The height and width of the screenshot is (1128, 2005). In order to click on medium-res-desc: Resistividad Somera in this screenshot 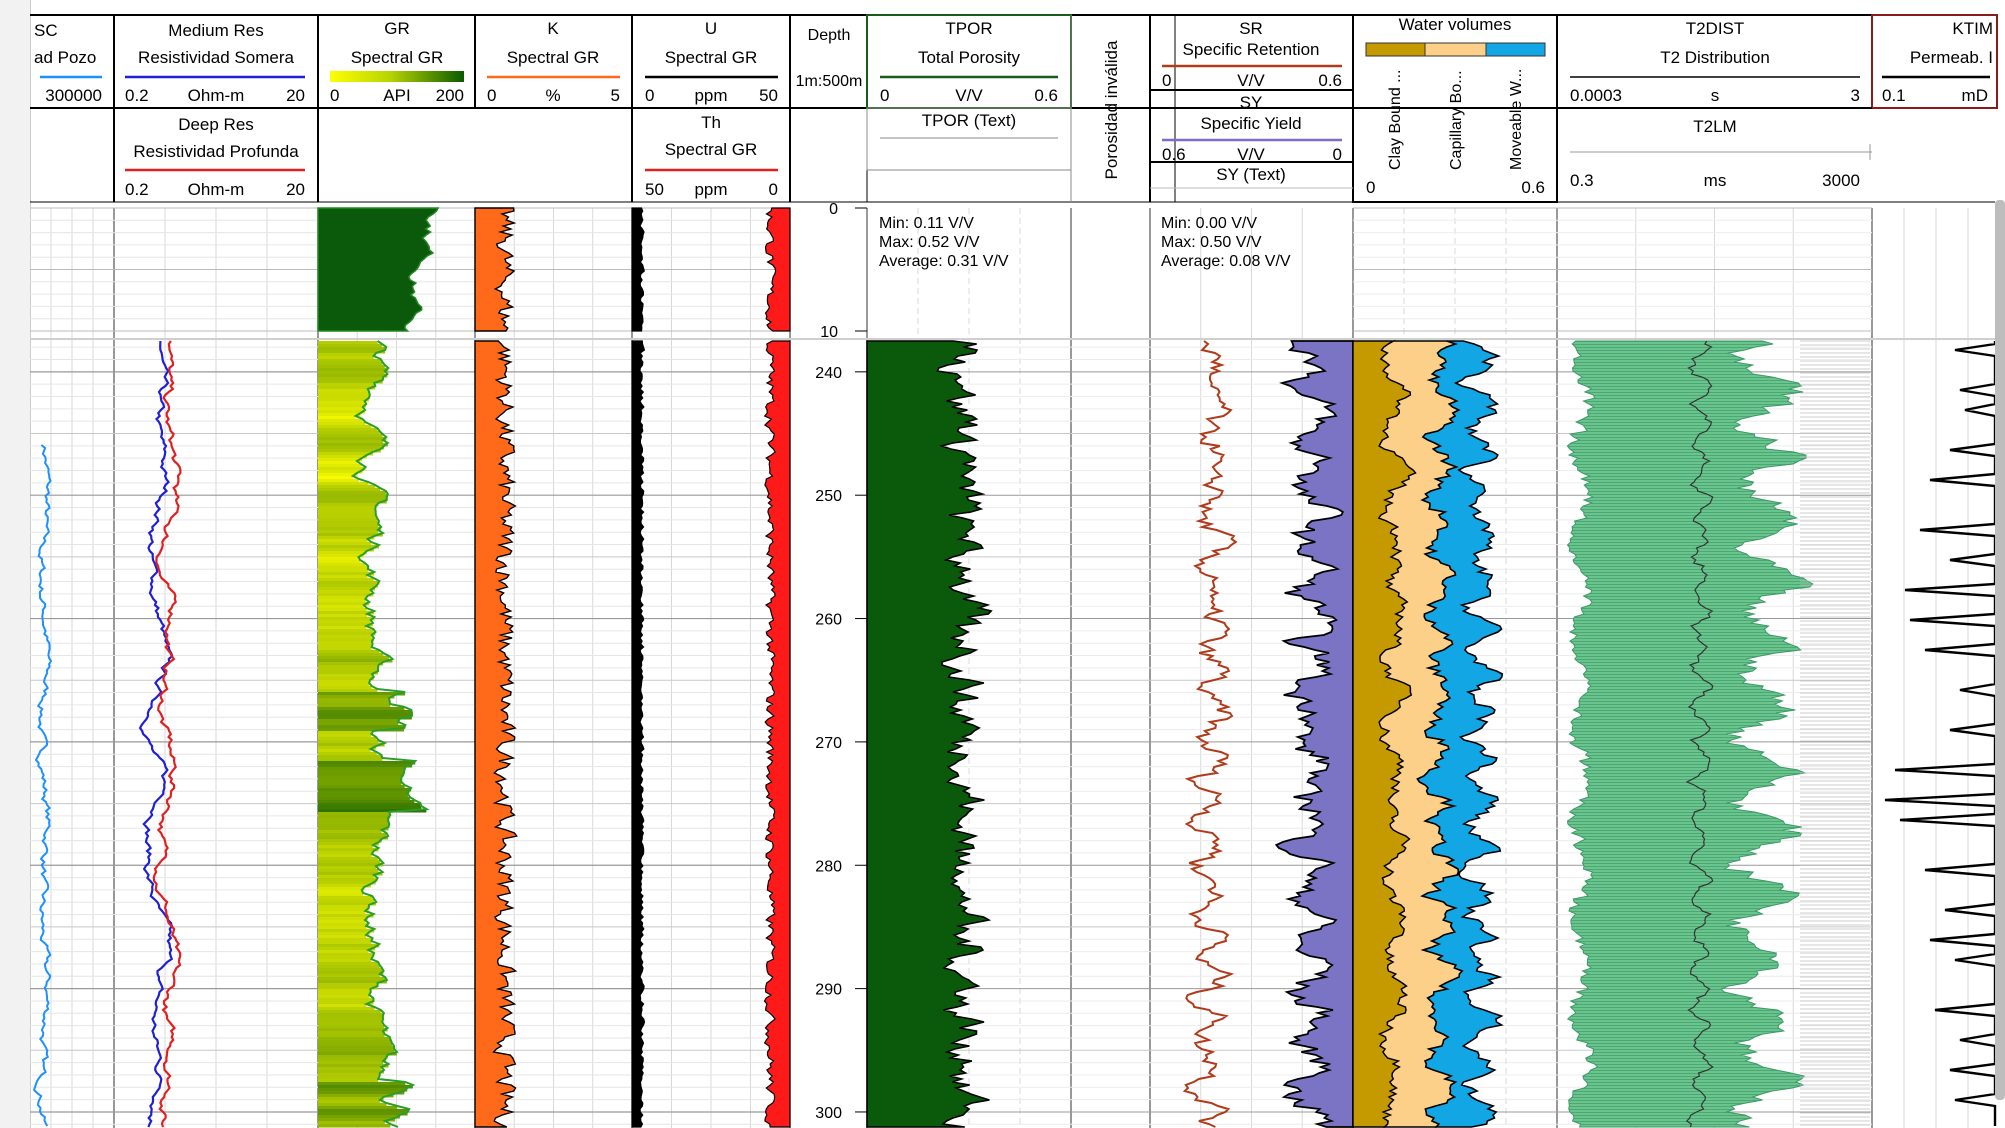, I will do `click(216, 57)`.